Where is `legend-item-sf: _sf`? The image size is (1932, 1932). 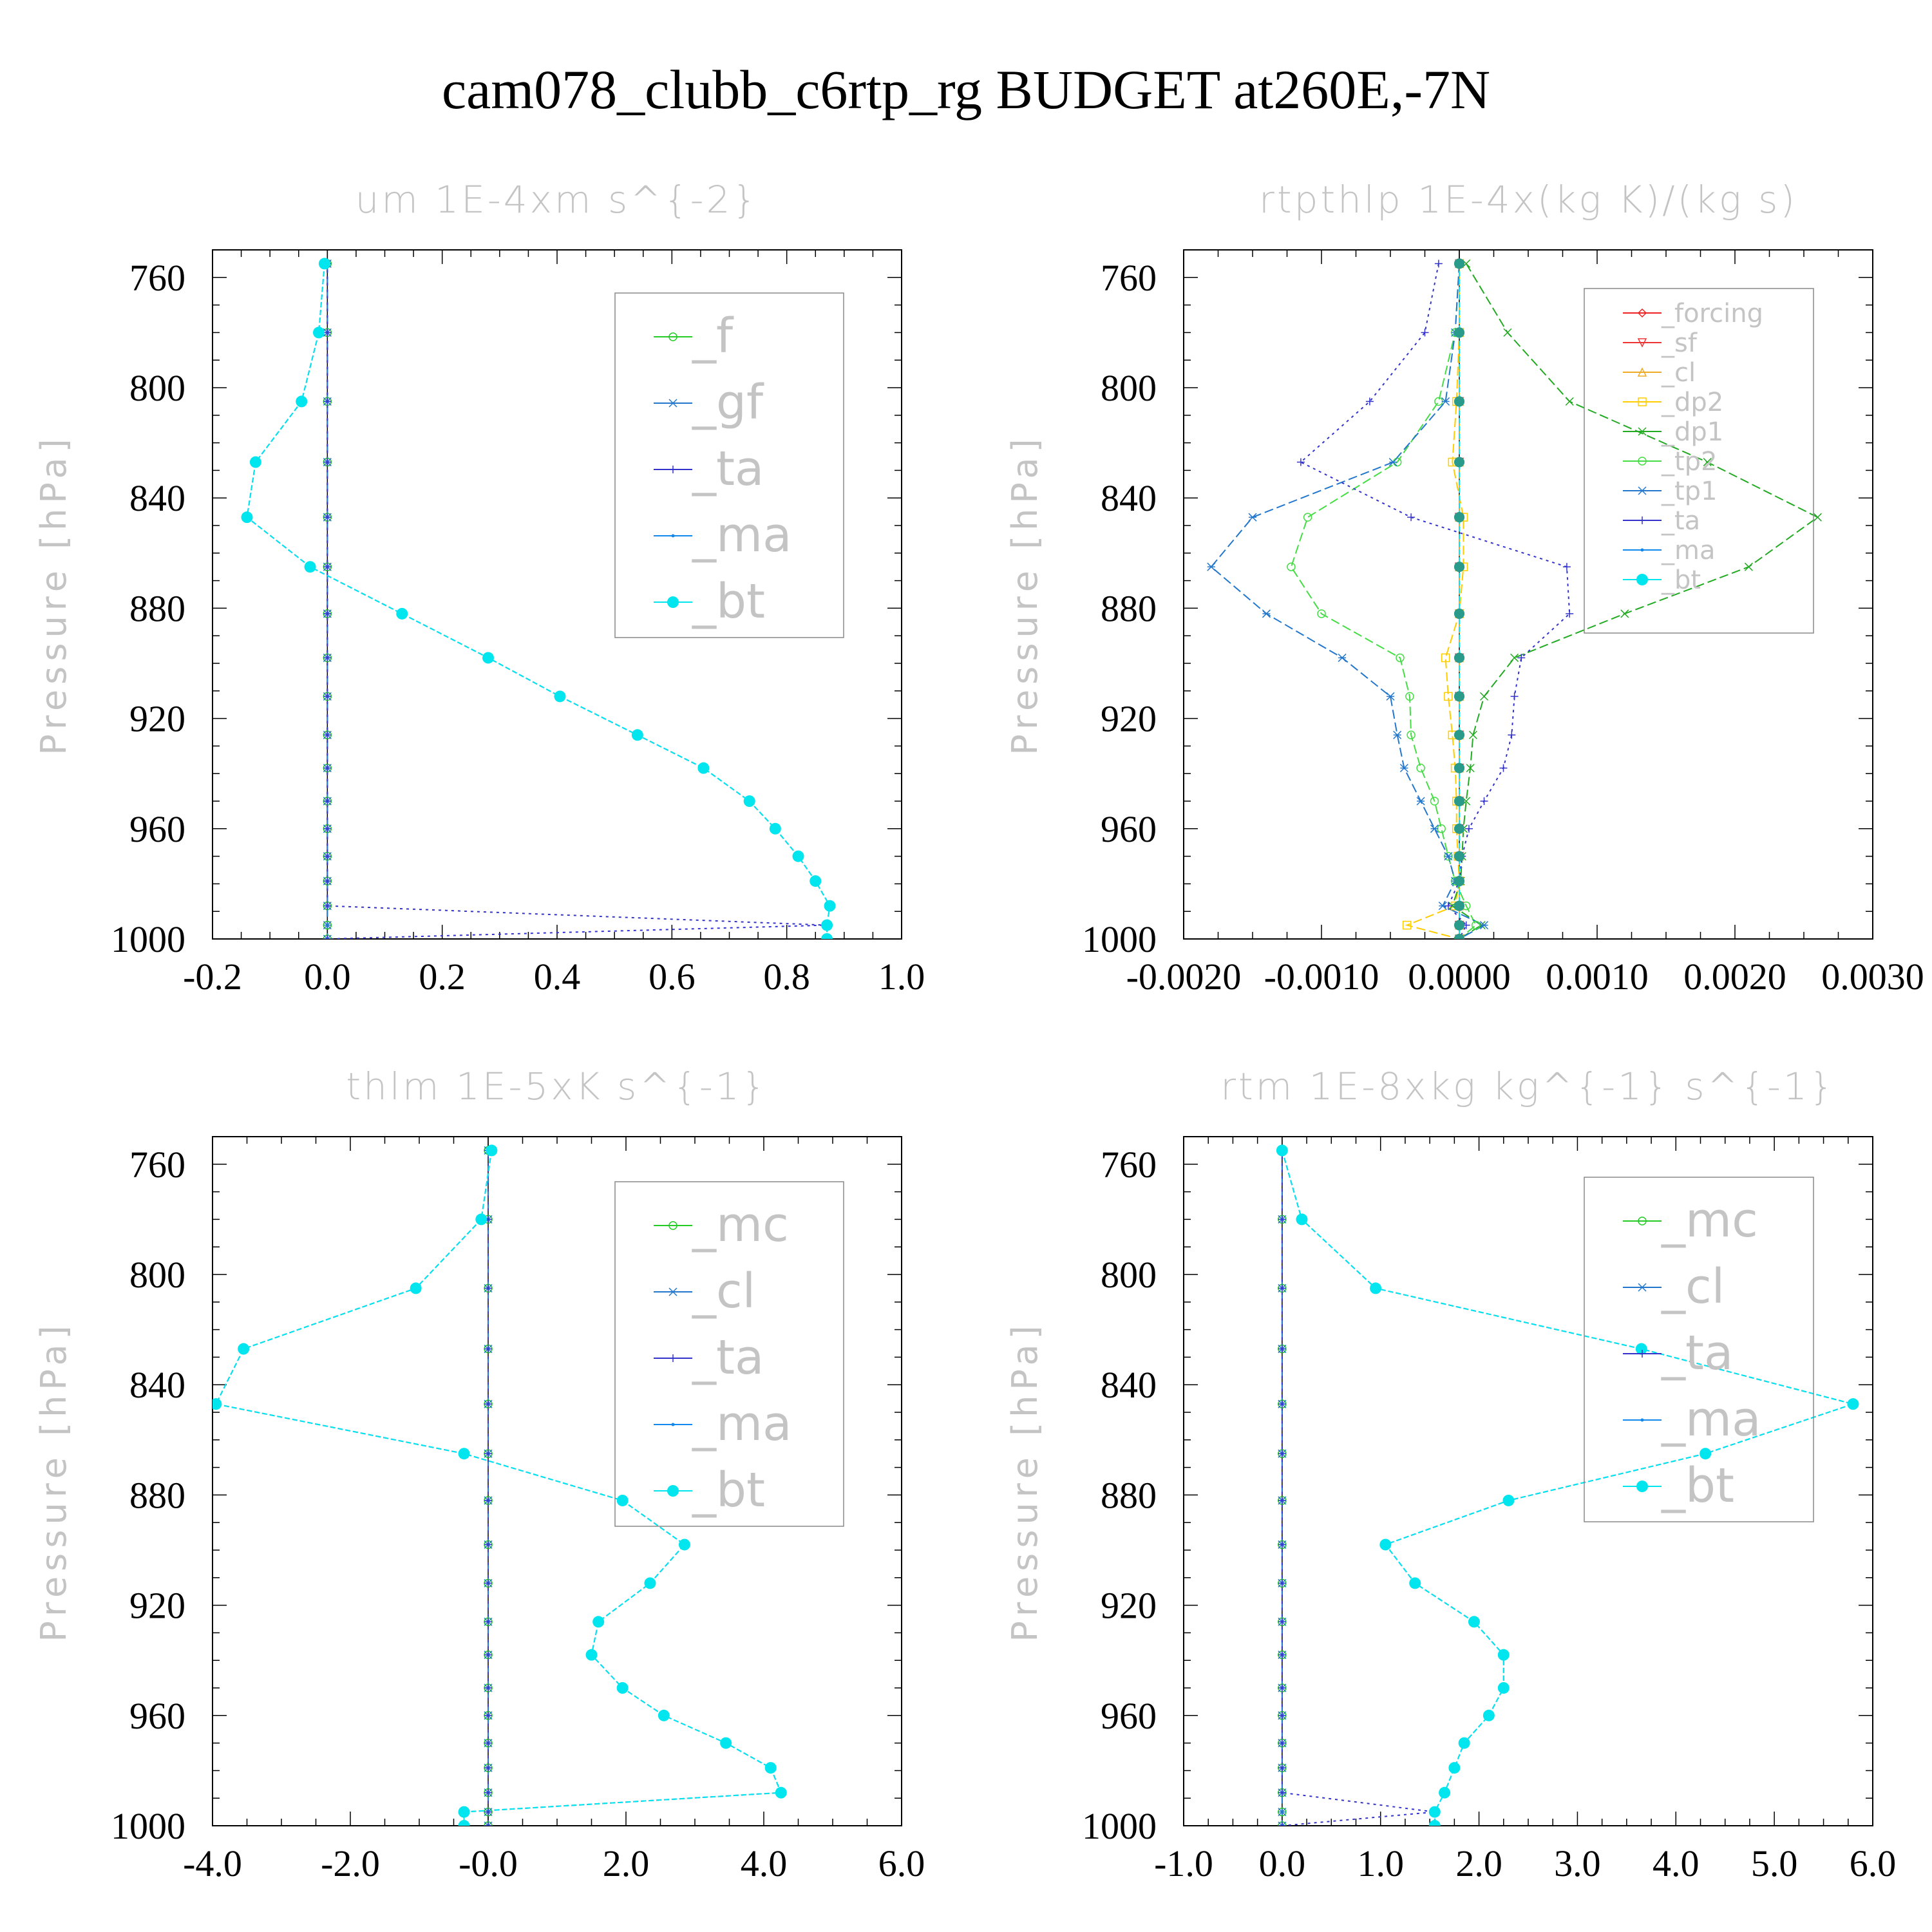 legend-item-sf: _sf is located at coordinates (1661, 343).